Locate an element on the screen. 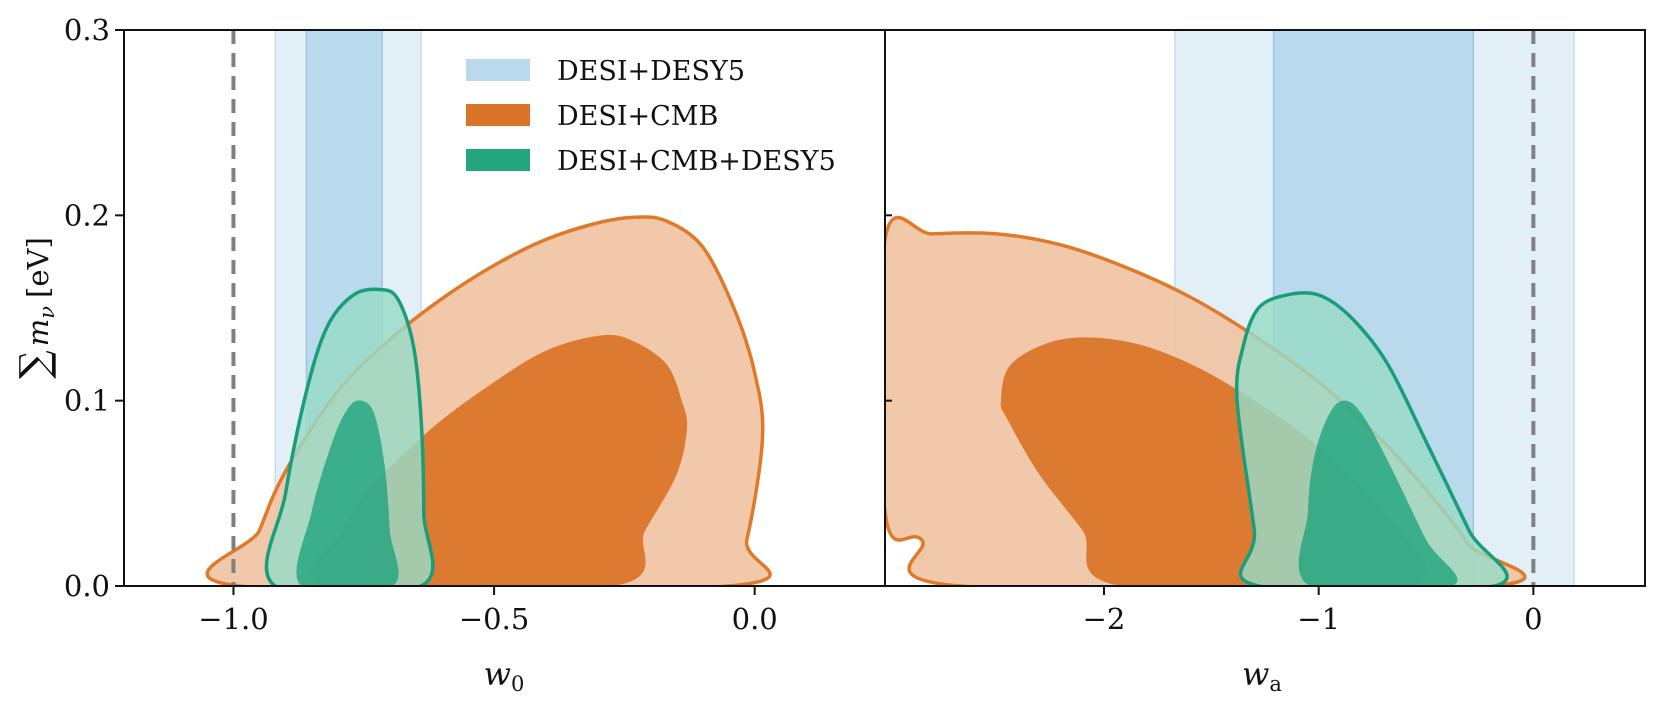  xlabel-wa: wa is located at coordinates (1262, 675).